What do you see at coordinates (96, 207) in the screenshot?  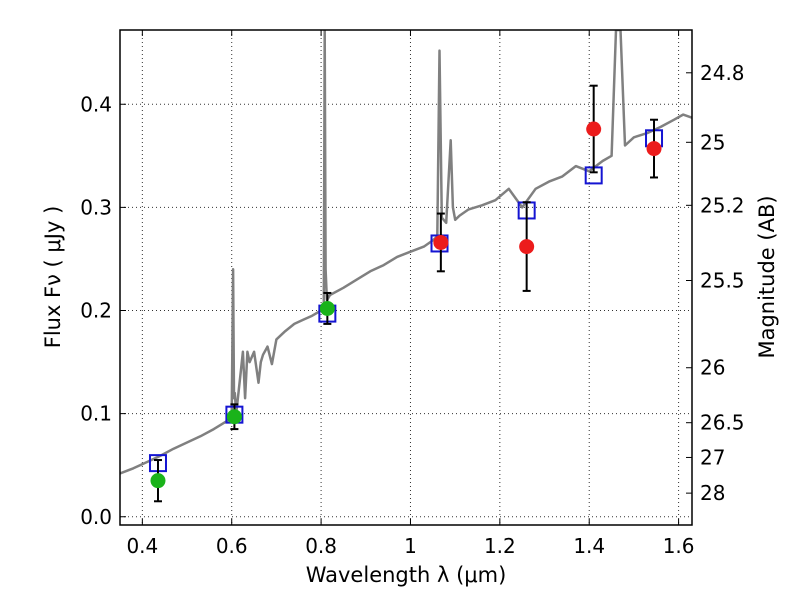 I see `y-tick-label: 0.3` at bounding box center [96, 207].